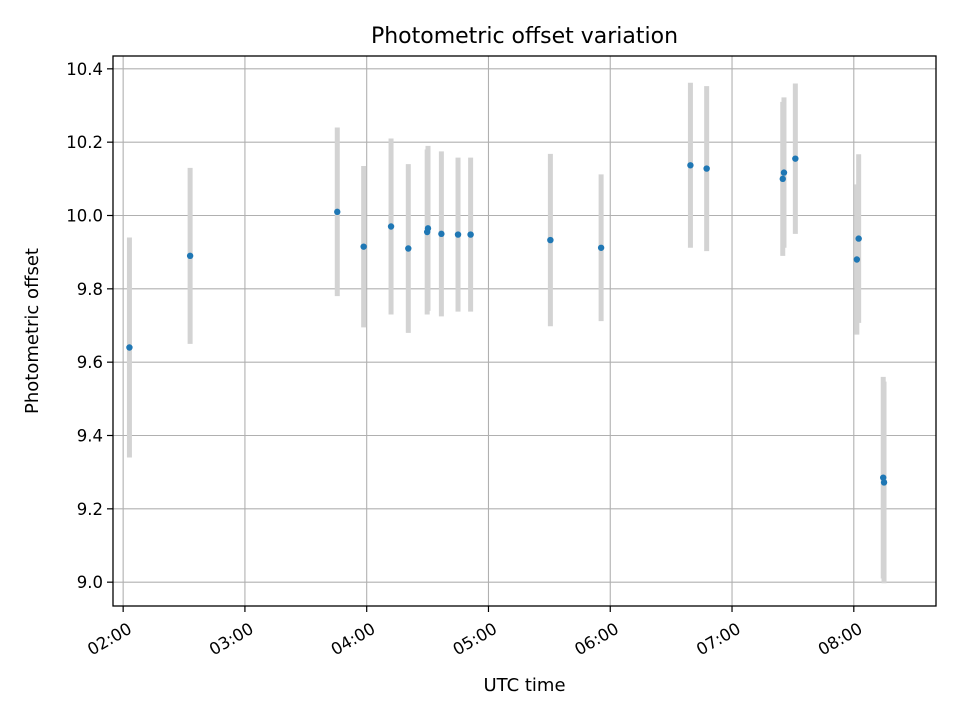 The width and height of the screenshot is (960, 720). Describe the element at coordinates (596, 639) in the screenshot. I see `x-tick-label: 06:00` at that location.